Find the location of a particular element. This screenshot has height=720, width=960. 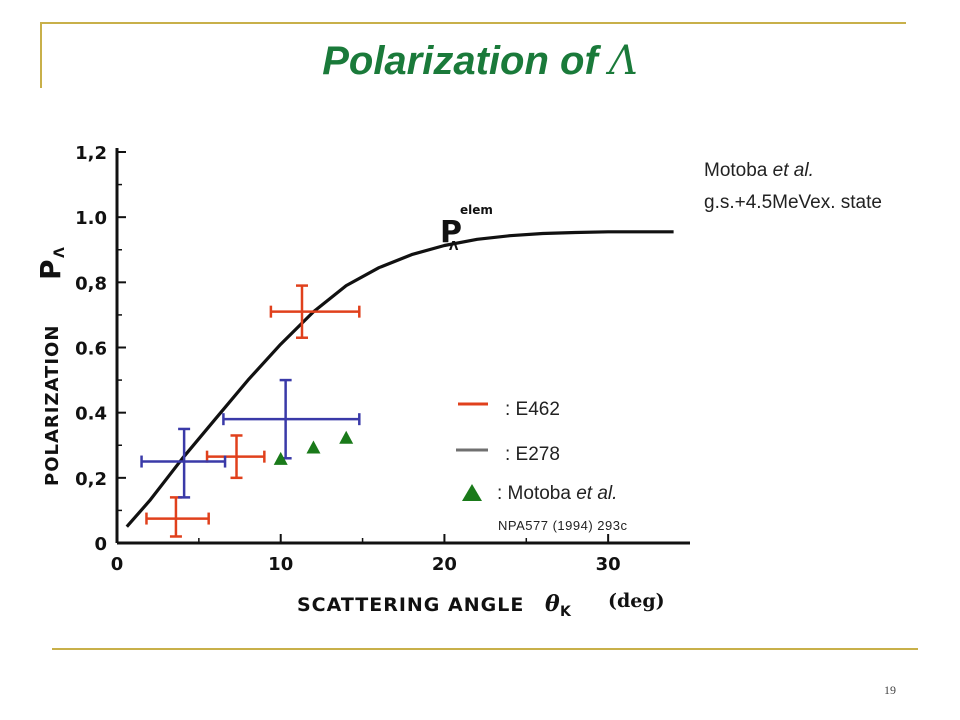

note-name: Motoba is located at coordinates (738, 170).